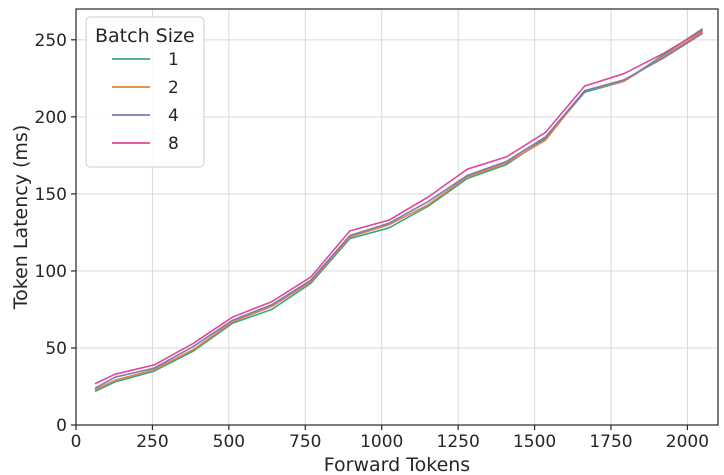 This screenshot has height=475, width=724. I want to click on x-tick-label: 1500, so click(534, 442).